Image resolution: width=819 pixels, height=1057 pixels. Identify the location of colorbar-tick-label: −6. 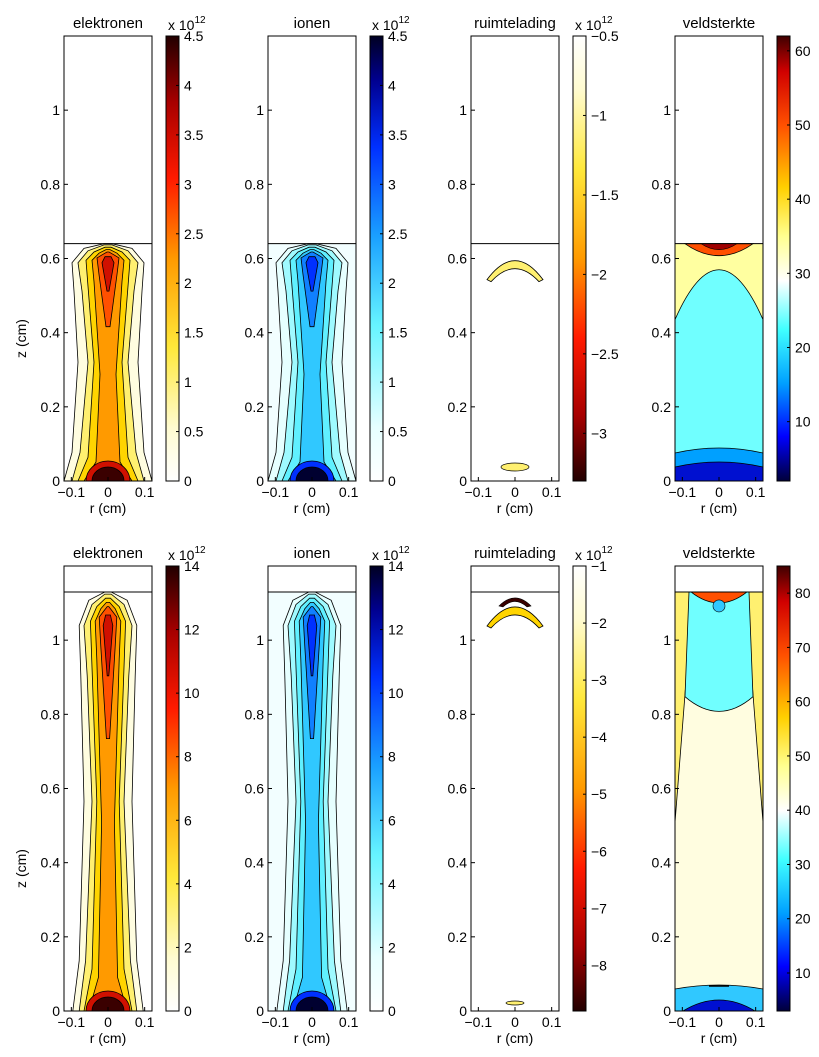
(599, 851).